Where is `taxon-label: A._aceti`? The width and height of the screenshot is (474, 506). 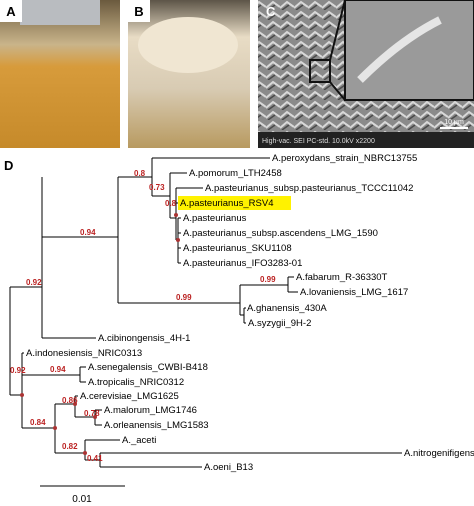 taxon-label: A._aceti is located at coordinates (139, 440).